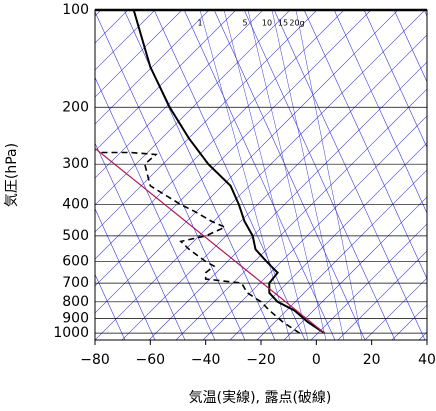 Image resolution: width=436 pixels, height=411 pixels. I want to click on x-tick-label: −40, so click(206, 360).